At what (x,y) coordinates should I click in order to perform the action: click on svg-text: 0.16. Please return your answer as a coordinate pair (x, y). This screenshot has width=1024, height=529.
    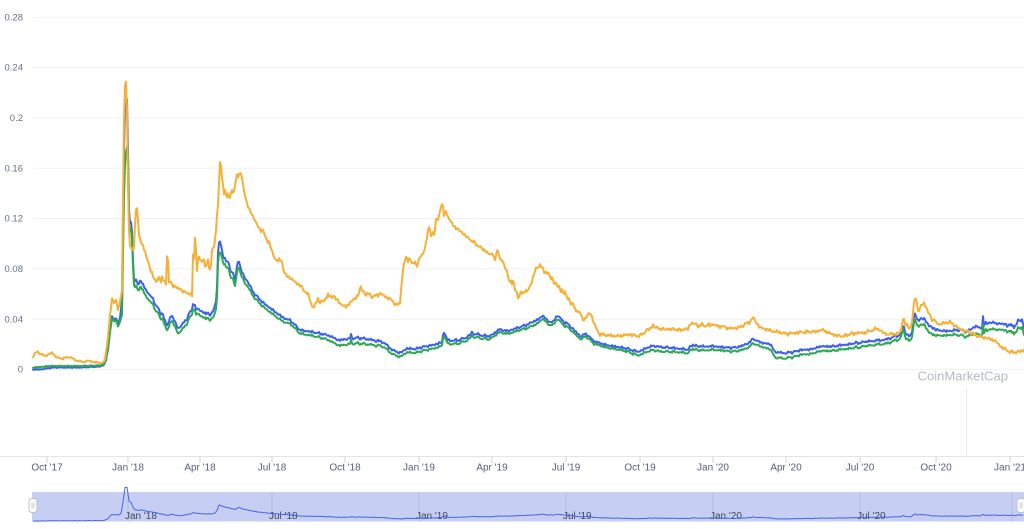
    Looking at the image, I should click on (14, 168).